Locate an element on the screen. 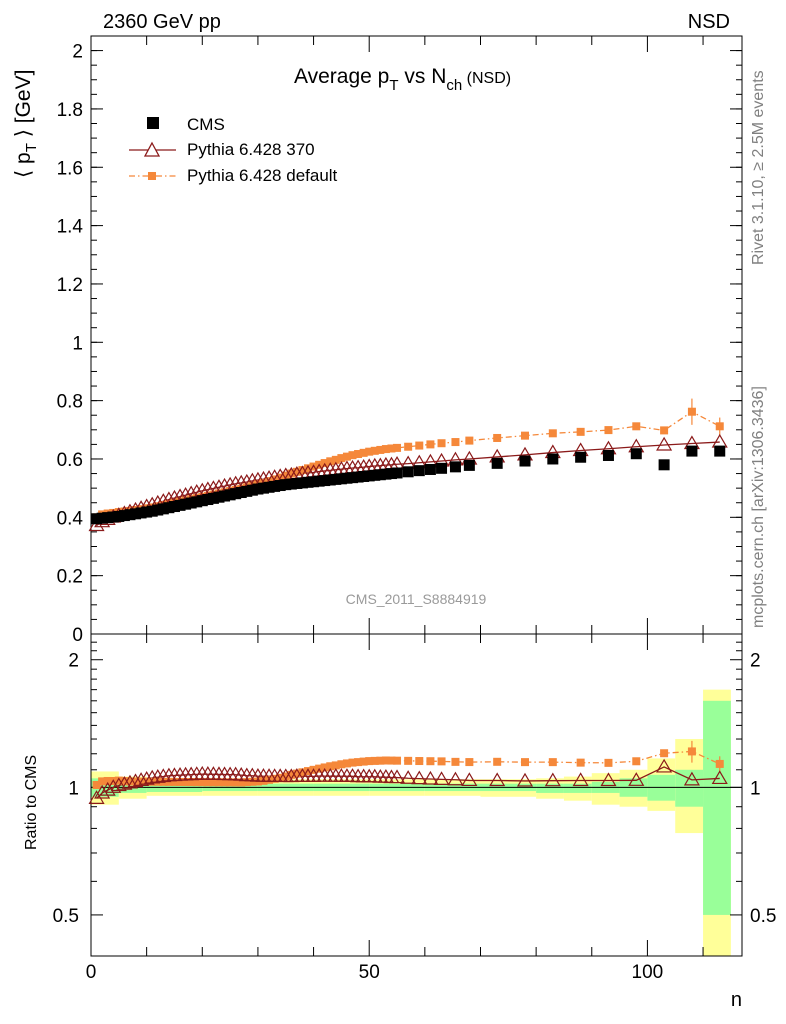 The image size is (786, 1024). ratio-y-tick-label-right: 2 is located at coordinates (755, 661).